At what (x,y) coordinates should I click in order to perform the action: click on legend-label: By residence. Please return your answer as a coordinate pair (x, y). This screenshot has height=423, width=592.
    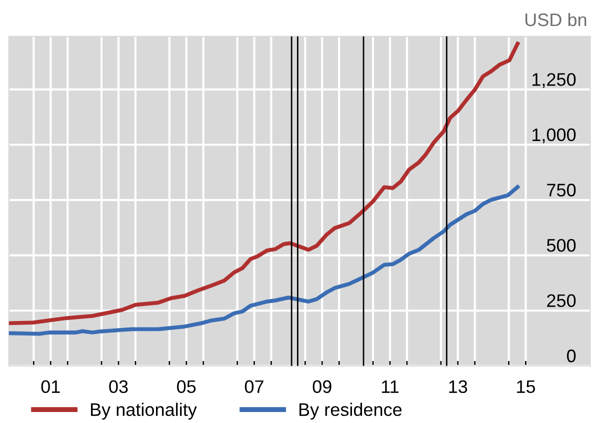
    Looking at the image, I should click on (350, 411).